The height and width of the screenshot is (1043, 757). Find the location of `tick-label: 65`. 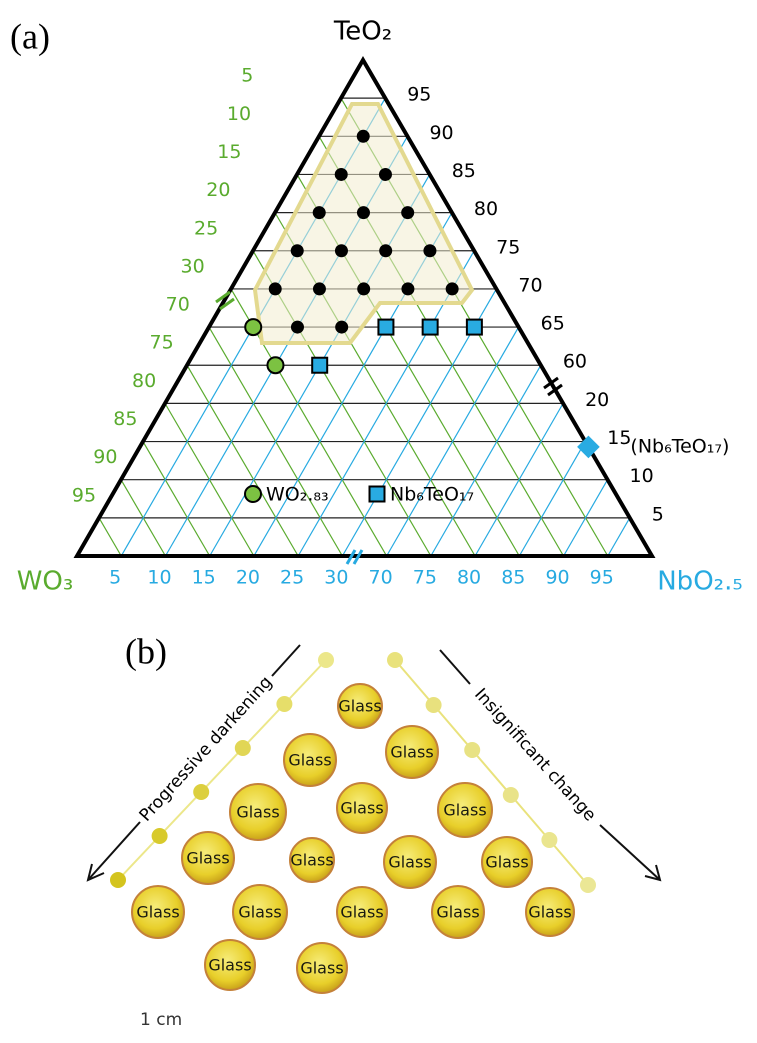

tick-label: 65 is located at coordinates (553, 324).